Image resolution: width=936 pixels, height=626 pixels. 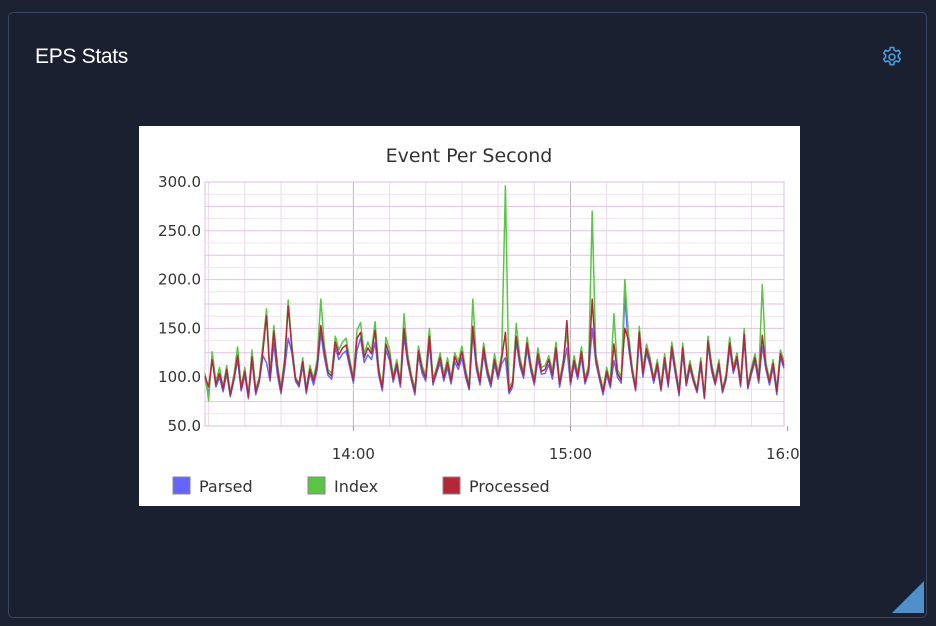 What do you see at coordinates (181, 485) in the screenshot?
I see `legend-swatch-parsed` at bounding box center [181, 485].